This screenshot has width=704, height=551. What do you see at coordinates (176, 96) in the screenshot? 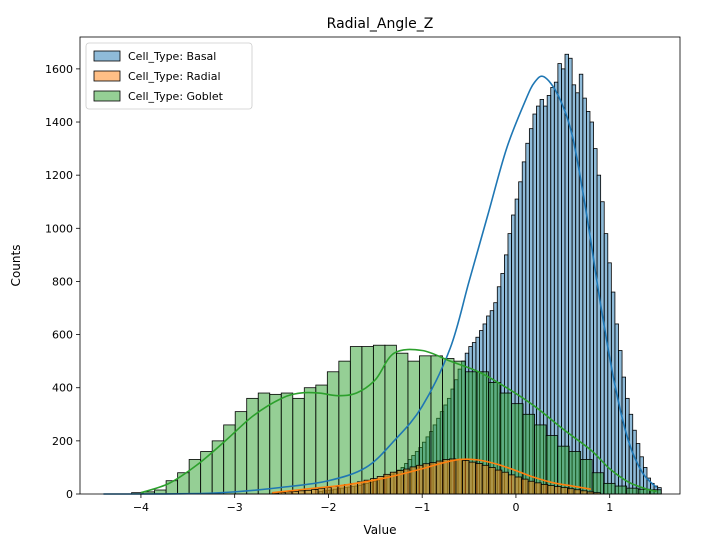
I see `legend-label: Cell_Type: Goblet` at bounding box center [176, 96].